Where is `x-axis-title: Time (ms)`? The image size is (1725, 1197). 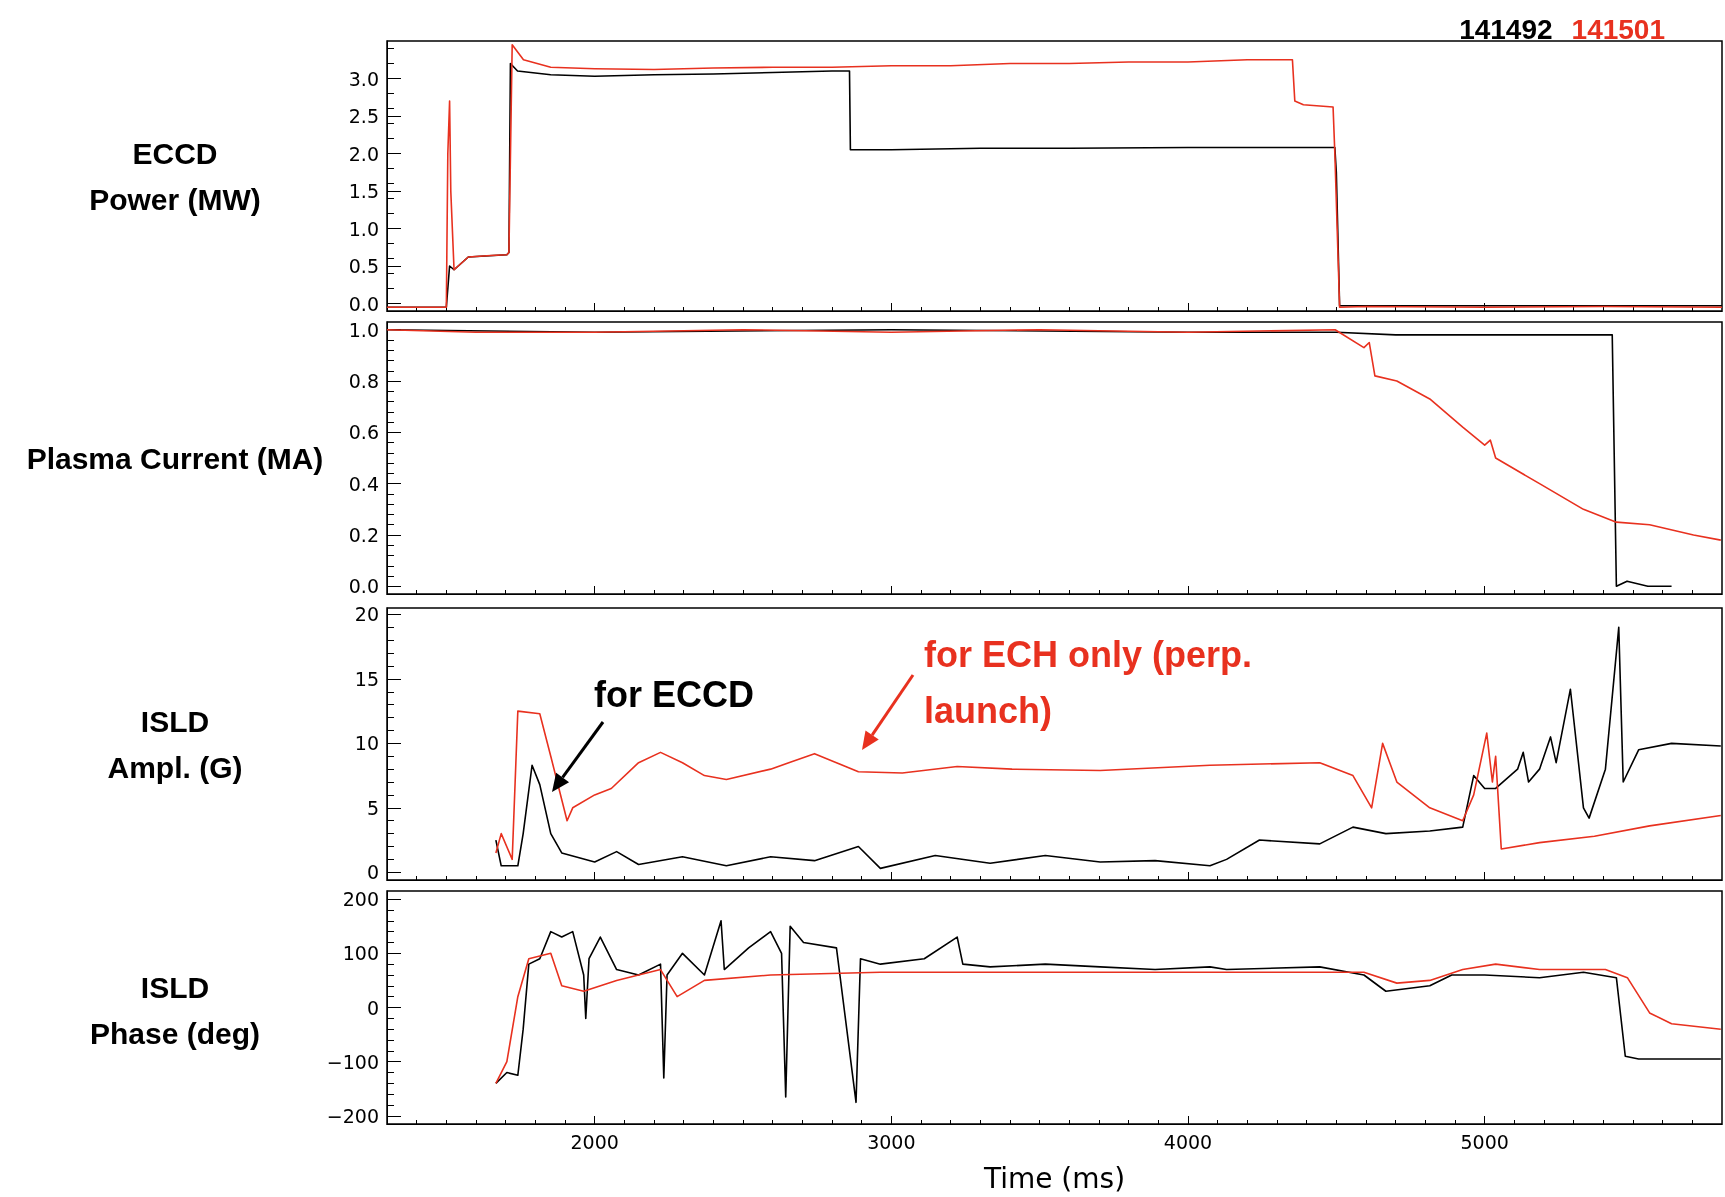 x-axis-title: Time (ms) is located at coordinates (1054, 1178).